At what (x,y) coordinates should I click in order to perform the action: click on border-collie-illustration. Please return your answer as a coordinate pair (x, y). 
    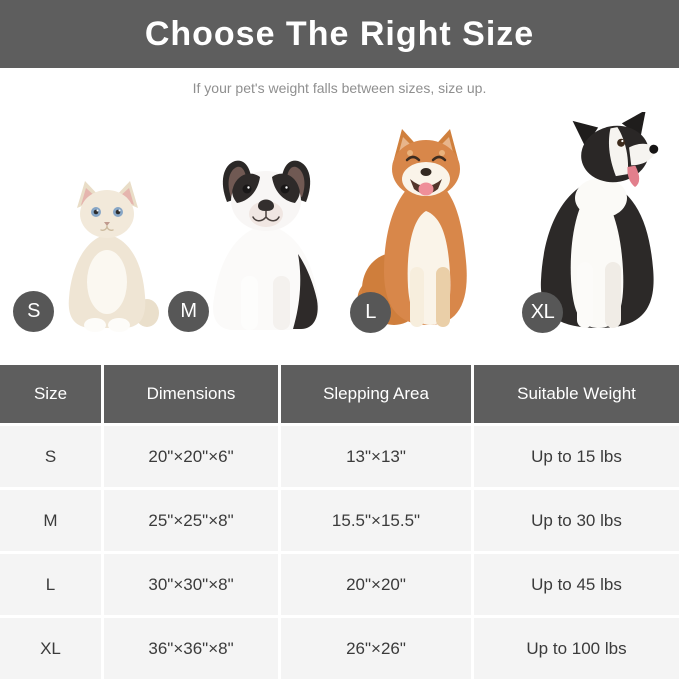
    Looking at the image, I should click on (599, 220).